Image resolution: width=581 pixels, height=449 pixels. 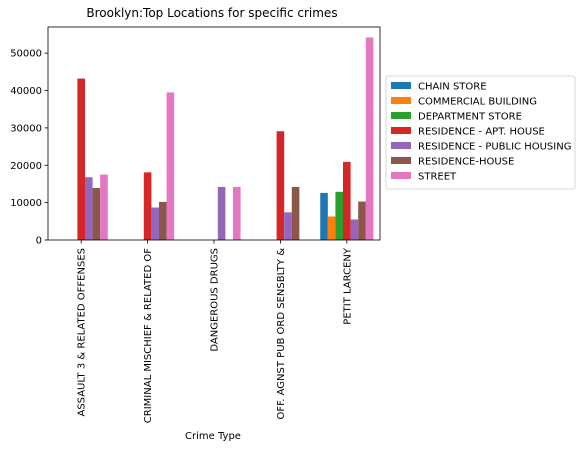 I want to click on x-axis-label: Crime Type, so click(x=213, y=436).